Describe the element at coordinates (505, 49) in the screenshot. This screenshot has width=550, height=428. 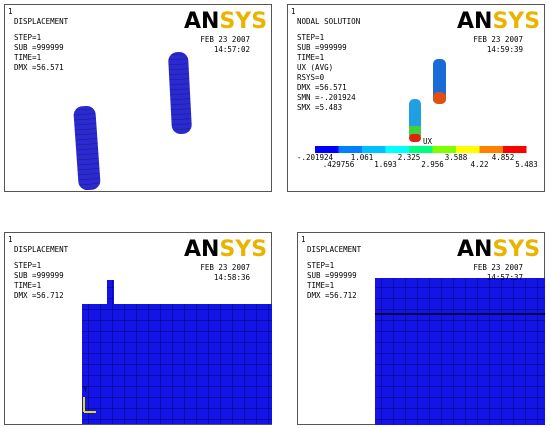
I see `plot-time: 14:59:39` at that location.